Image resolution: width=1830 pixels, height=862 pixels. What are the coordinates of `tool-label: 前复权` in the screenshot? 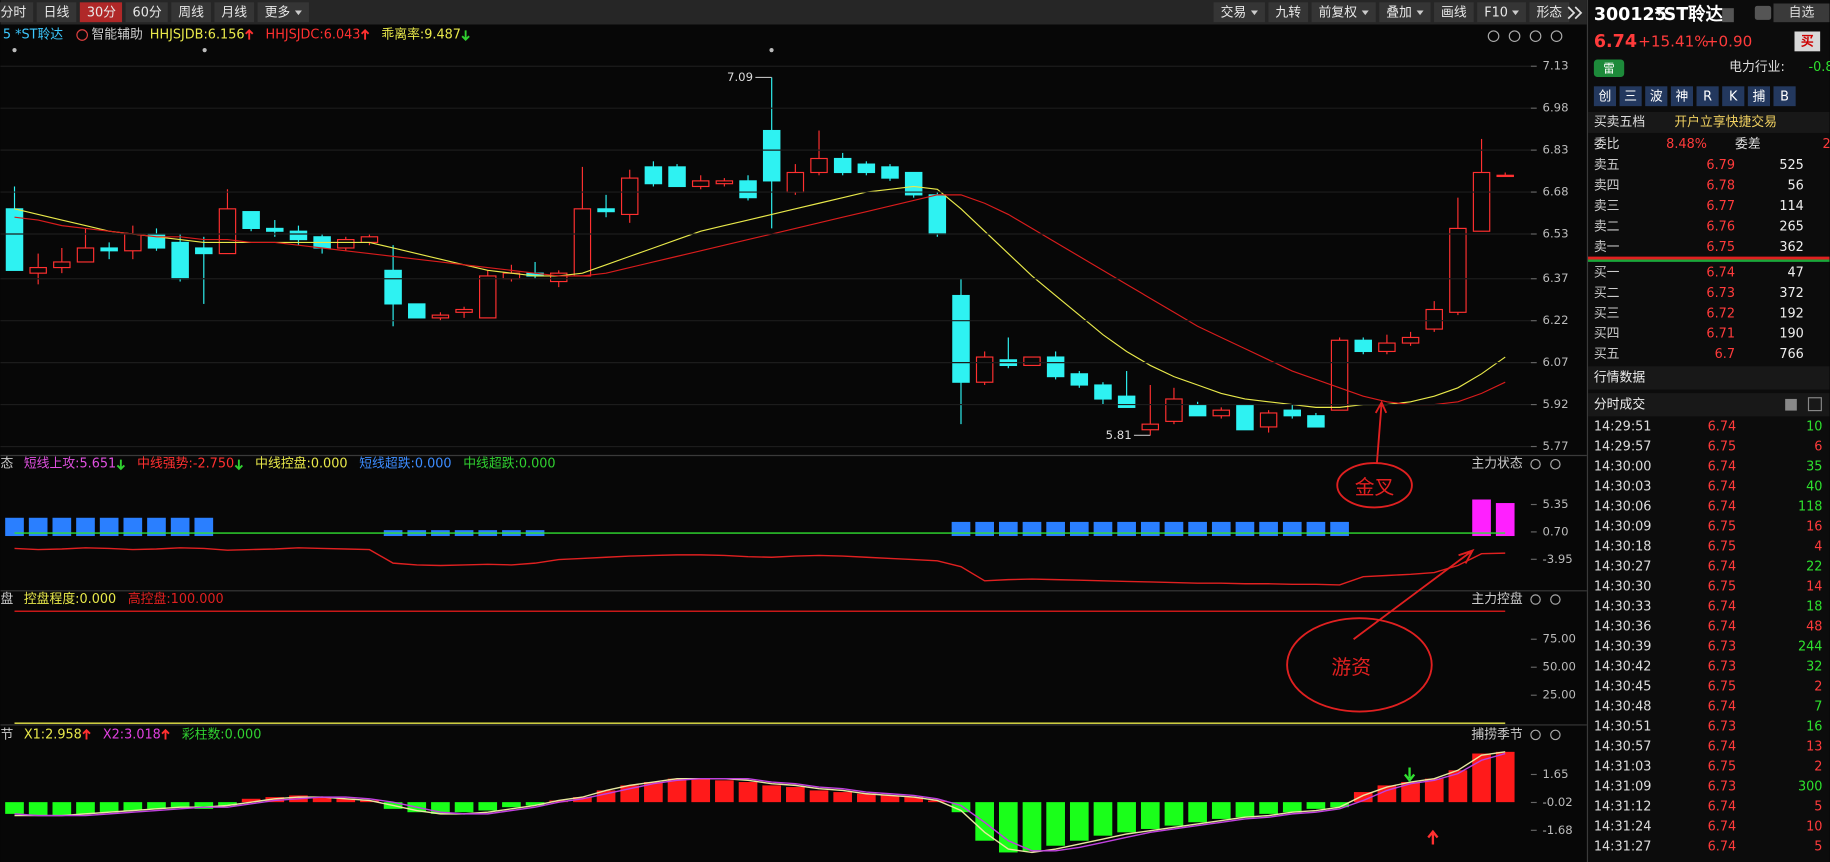 It's located at (1338, 12).